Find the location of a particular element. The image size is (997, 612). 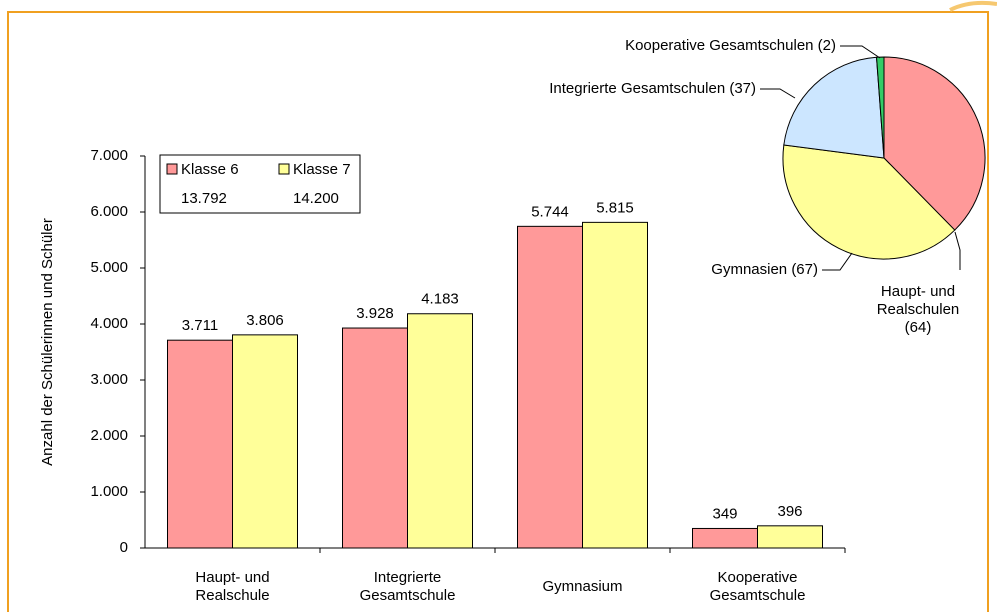

legend-box is located at coordinates (260, 184).